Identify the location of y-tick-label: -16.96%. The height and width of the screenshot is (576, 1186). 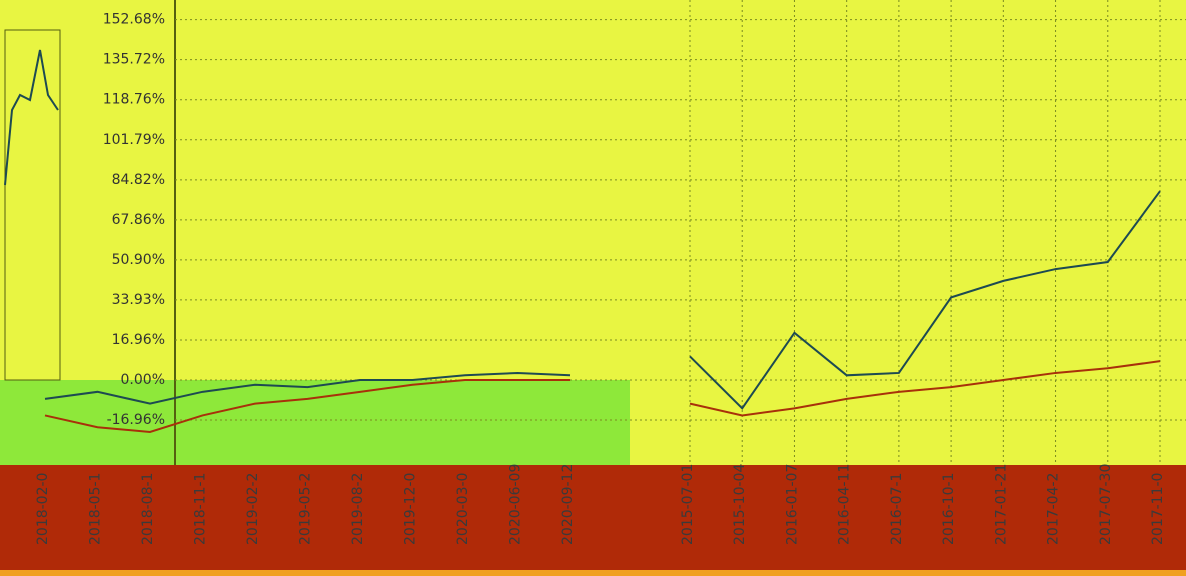
(136, 420).